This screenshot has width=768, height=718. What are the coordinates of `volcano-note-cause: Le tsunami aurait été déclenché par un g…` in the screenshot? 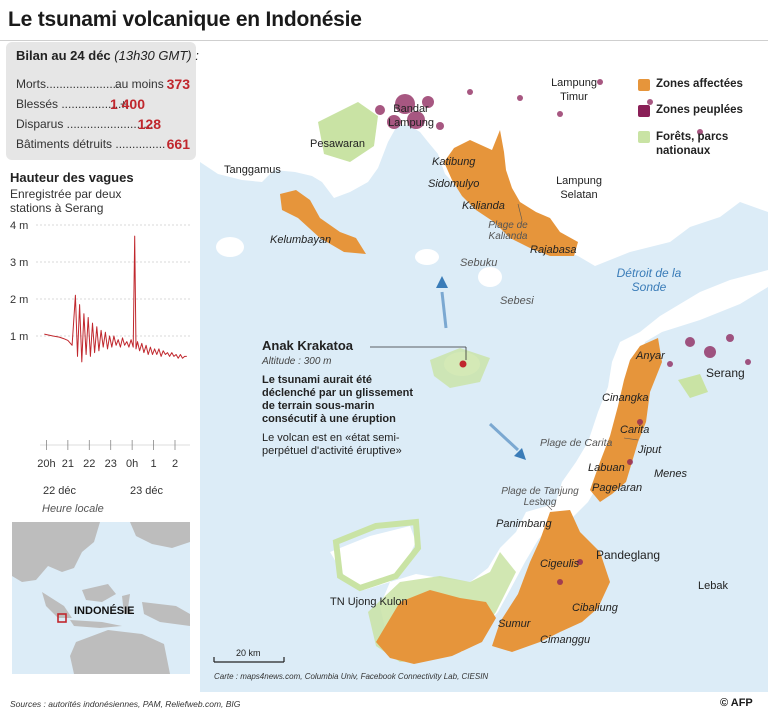 It's located at (337, 399).